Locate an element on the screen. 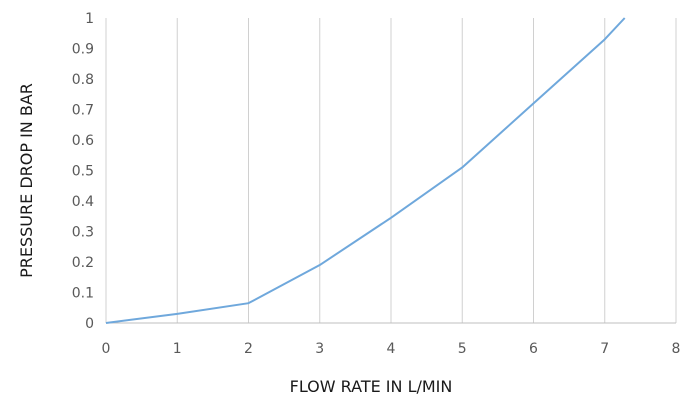 The width and height of the screenshot is (693, 398). y-tick-label: 0.9 is located at coordinates (83, 50).